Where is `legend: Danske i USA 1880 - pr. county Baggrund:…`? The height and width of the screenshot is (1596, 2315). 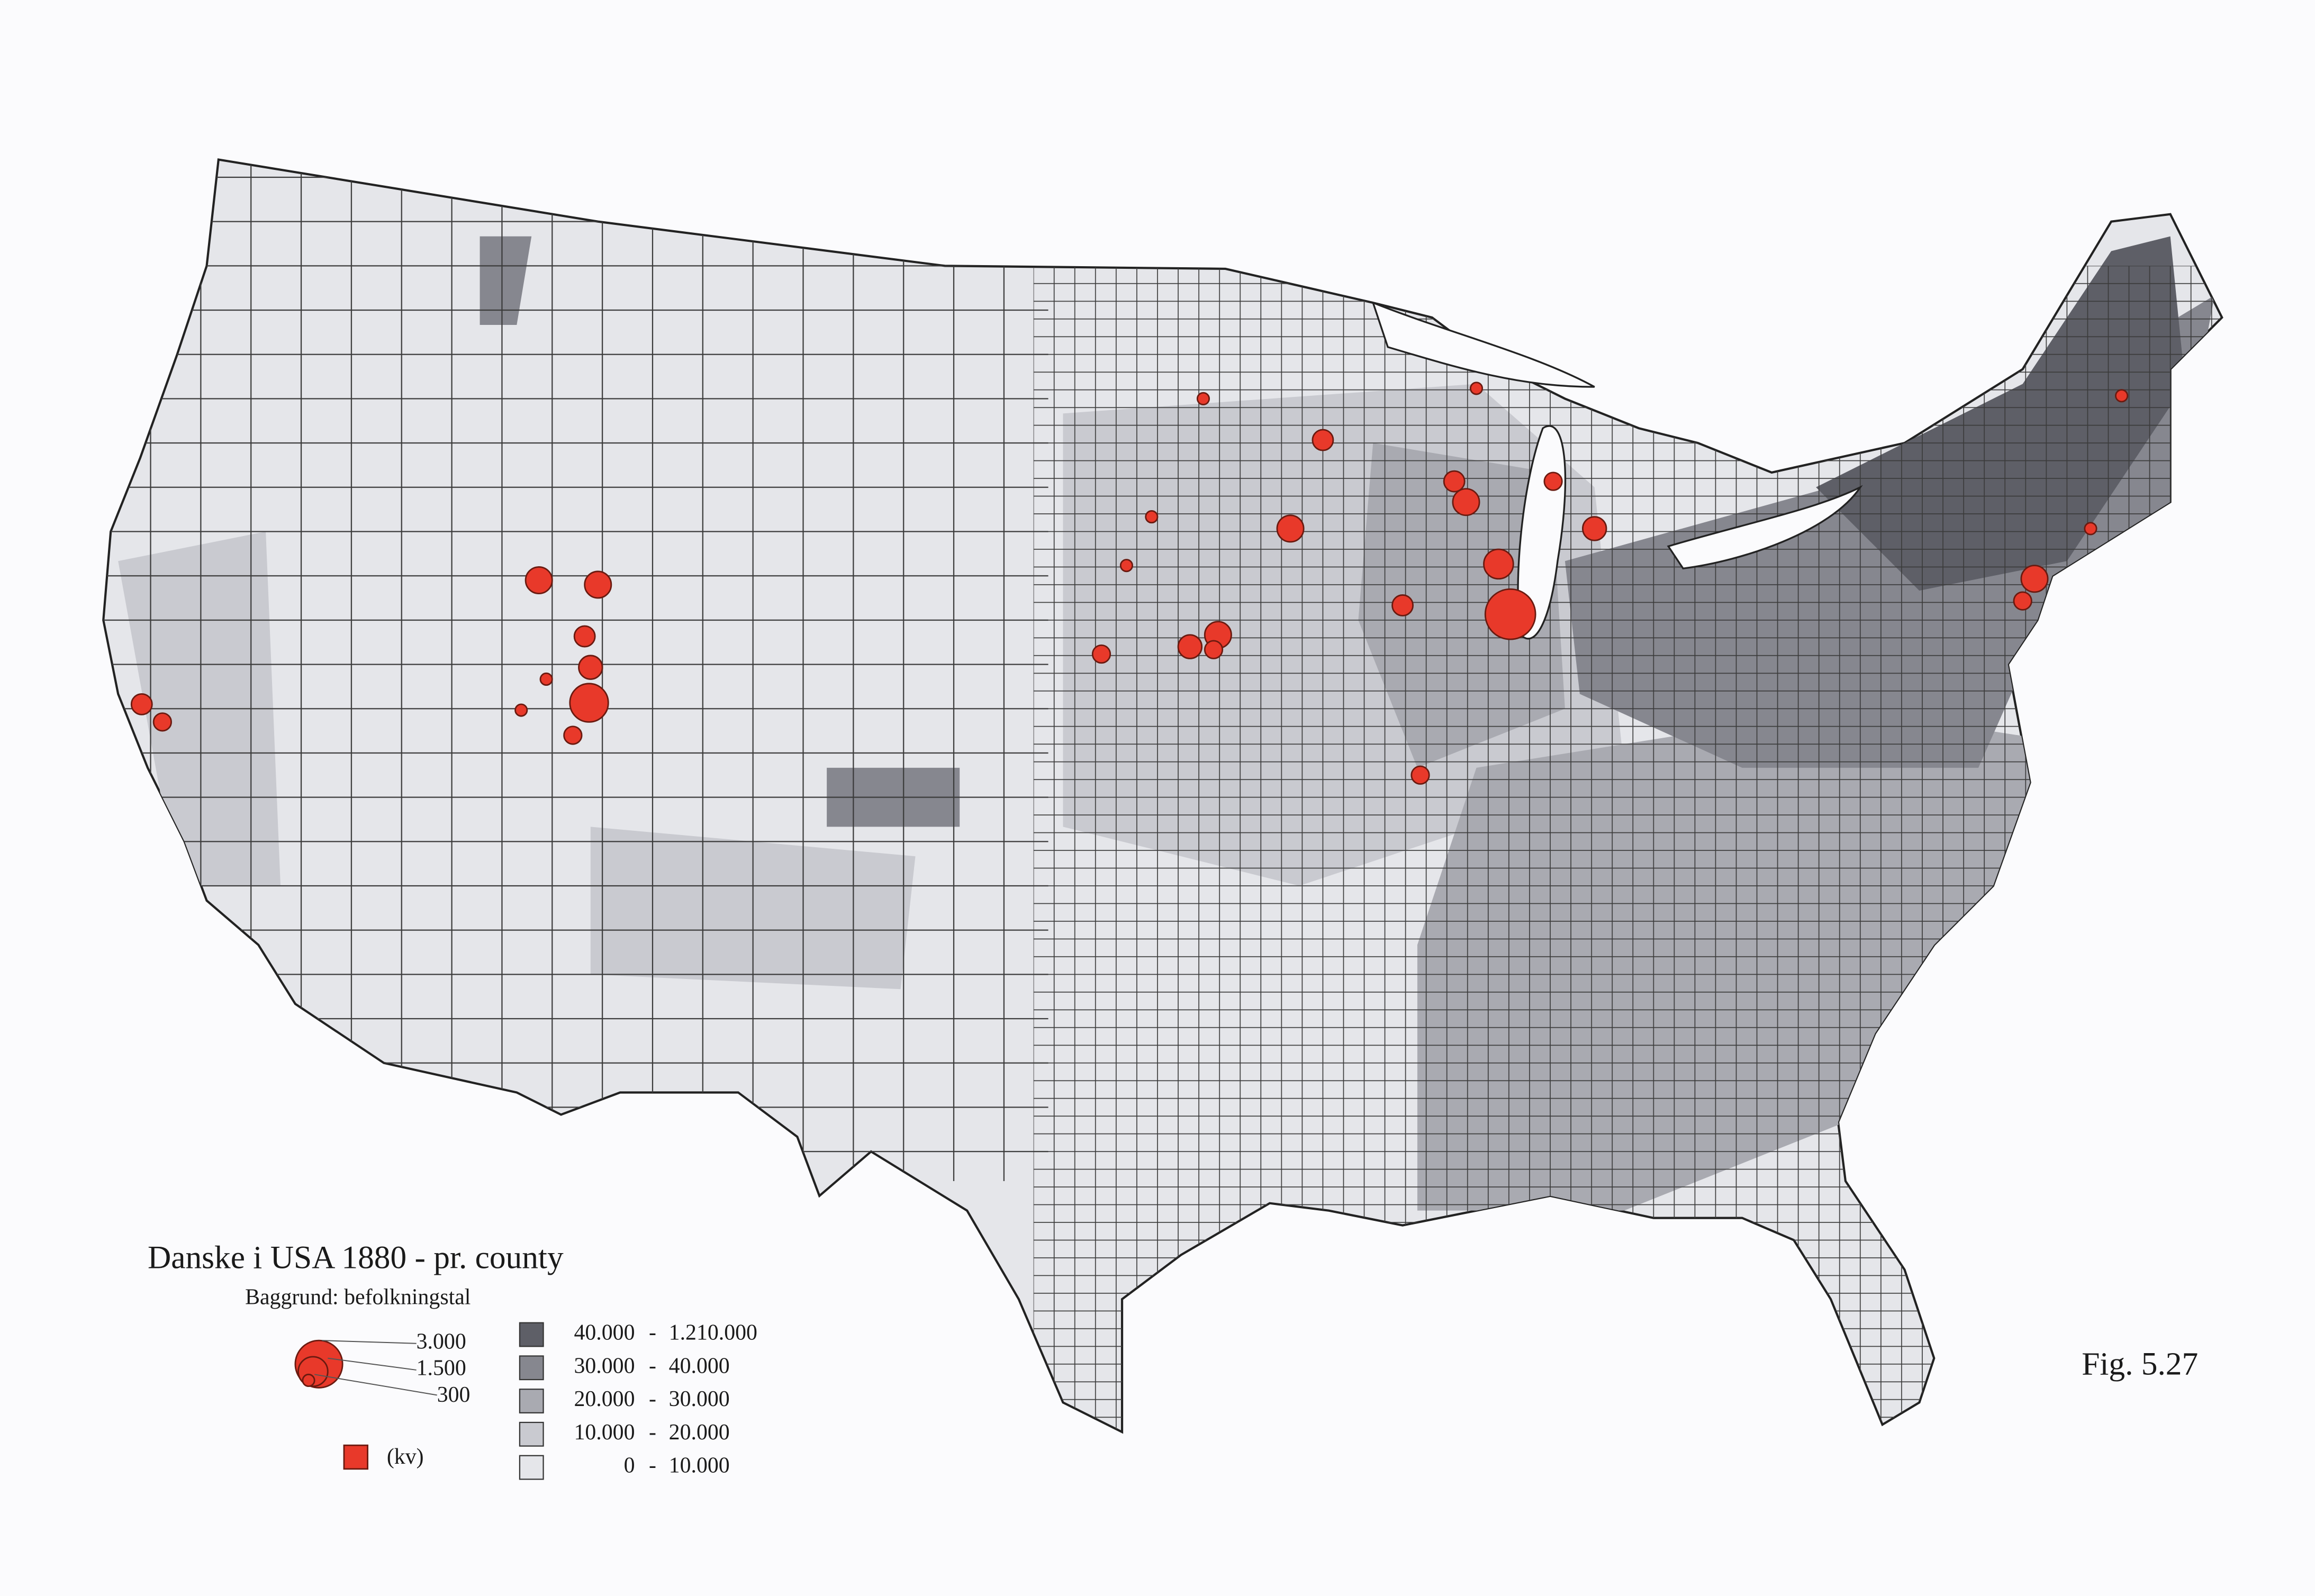 legend: Danske i USA 1880 - pr. county Baggrund:… is located at coordinates (452, 1360).